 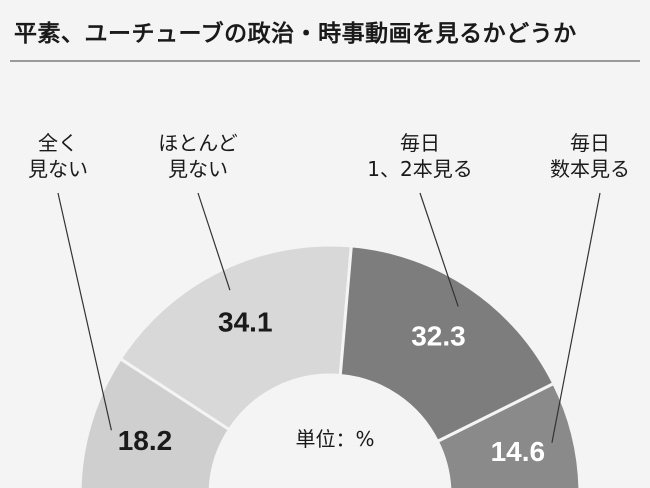 What do you see at coordinates (590, 143) in the screenshot?
I see `category-label-3-line1: 毎日` at bounding box center [590, 143].